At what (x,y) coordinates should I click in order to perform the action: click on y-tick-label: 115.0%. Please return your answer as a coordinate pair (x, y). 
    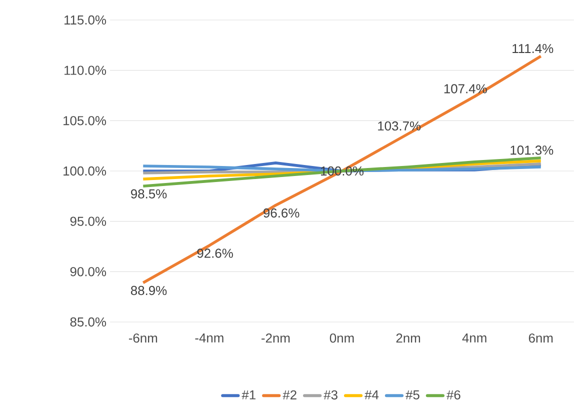
    Looking at the image, I should click on (85, 20).